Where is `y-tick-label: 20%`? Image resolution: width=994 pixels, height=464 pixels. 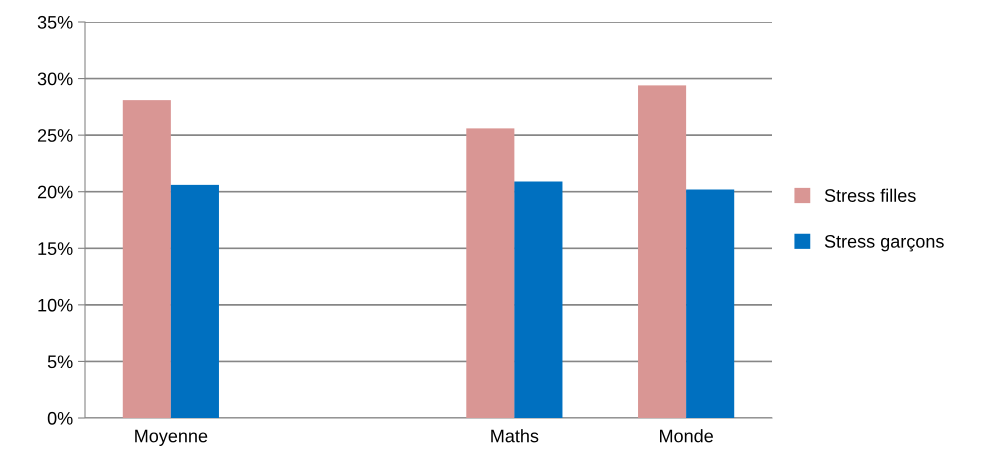 y-tick-label: 20% is located at coordinates (55, 192).